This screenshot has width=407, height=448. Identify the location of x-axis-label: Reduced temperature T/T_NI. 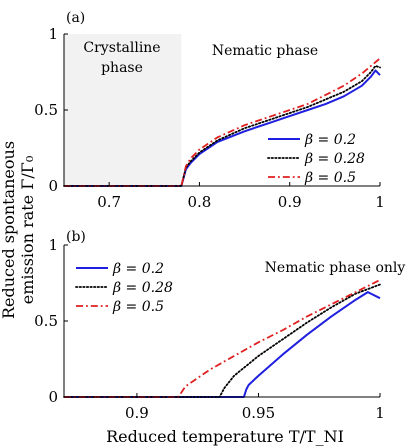
(225, 436).